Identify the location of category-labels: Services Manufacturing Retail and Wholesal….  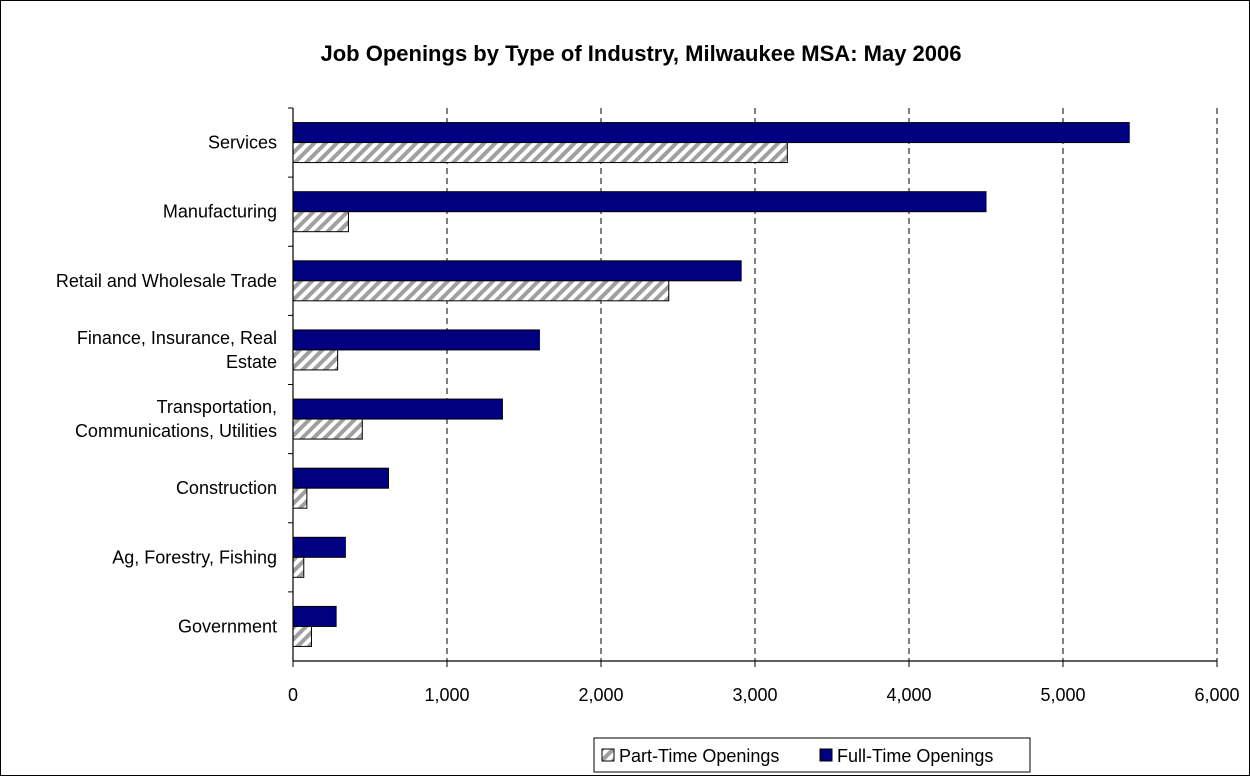
(166, 385).